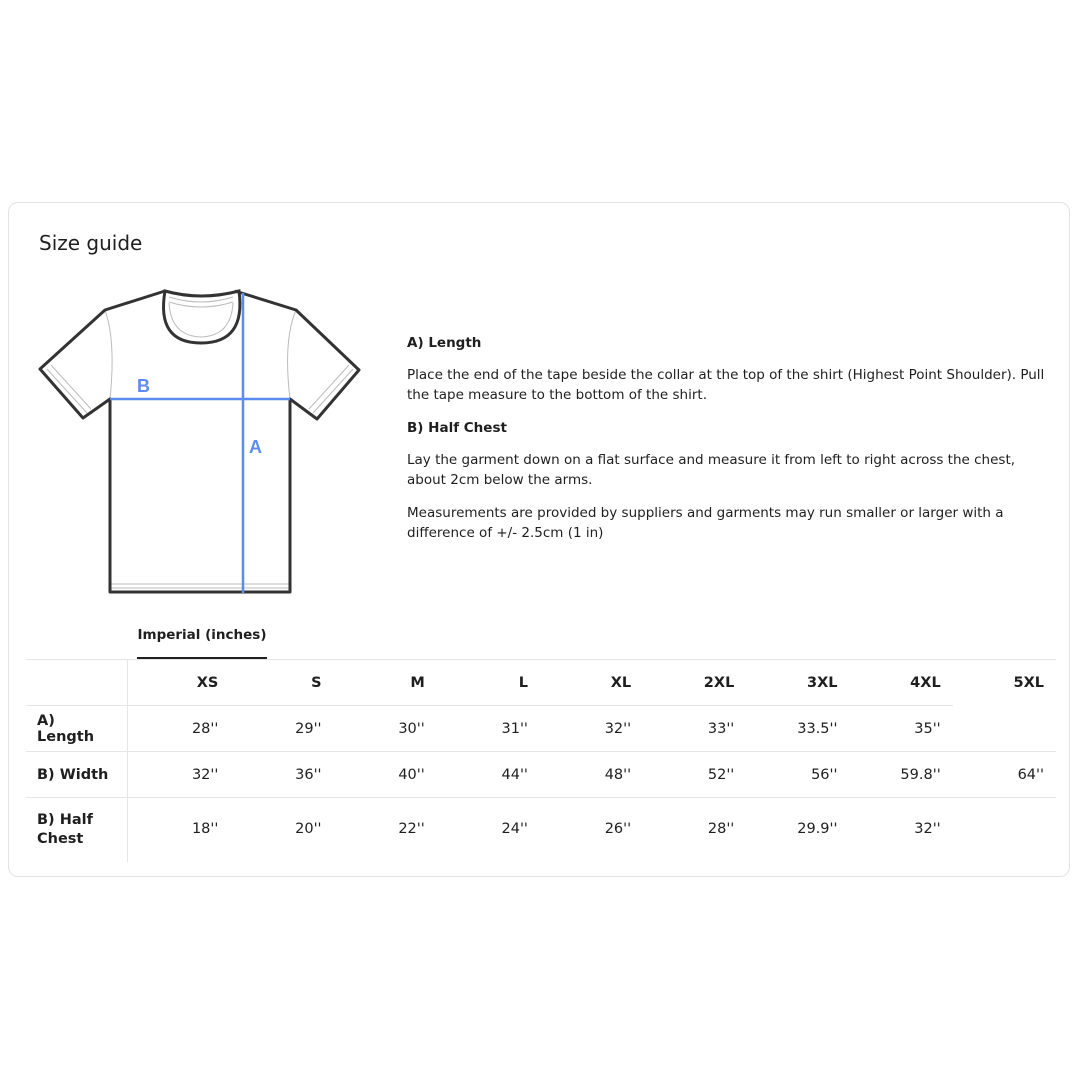 The height and width of the screenshot is (1080, 1080). Describe the element at coordinates (695, 728) in the screenshot. I see `cell: 33''` at that location.